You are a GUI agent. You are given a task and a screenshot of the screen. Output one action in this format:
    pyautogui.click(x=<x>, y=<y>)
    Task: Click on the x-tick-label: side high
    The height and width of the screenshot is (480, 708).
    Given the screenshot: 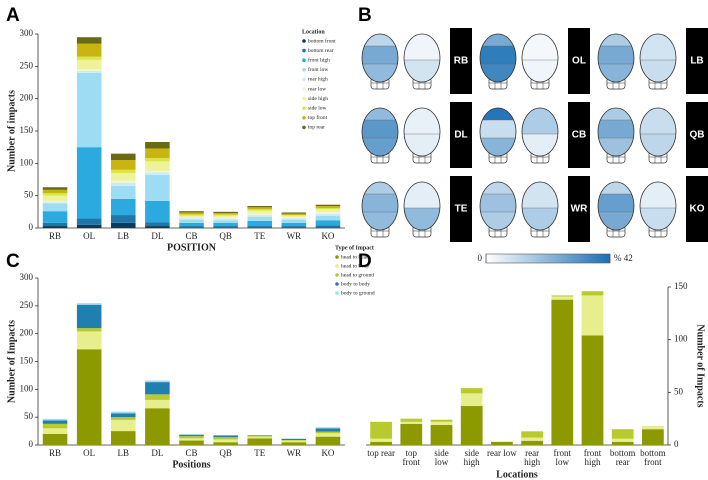 What is the action you would take?
    pyautogui.click(x=471, y=457)
    